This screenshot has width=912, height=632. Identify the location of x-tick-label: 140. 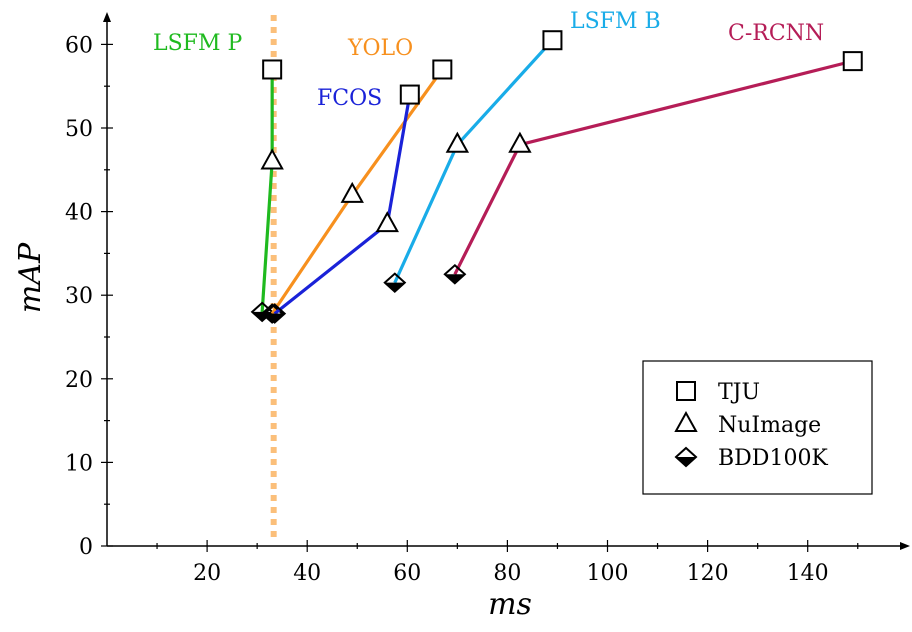
(808, 573).